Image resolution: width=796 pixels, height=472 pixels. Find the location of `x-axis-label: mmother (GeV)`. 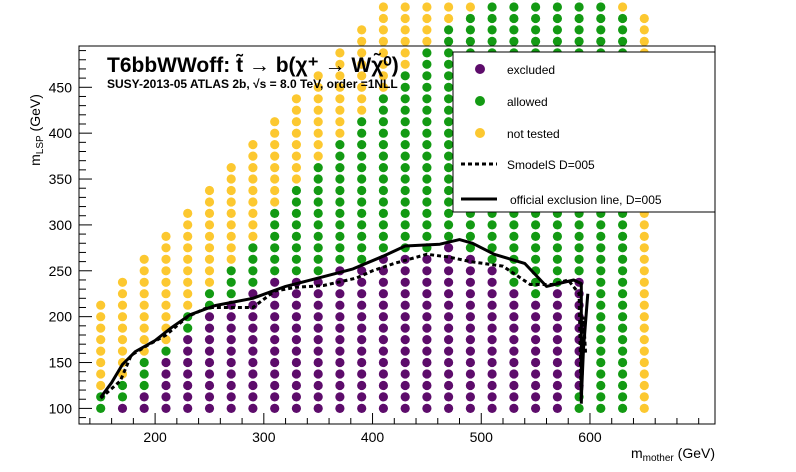

x-axis-label: mmother (GeV) is located at coordinates (673, 454).